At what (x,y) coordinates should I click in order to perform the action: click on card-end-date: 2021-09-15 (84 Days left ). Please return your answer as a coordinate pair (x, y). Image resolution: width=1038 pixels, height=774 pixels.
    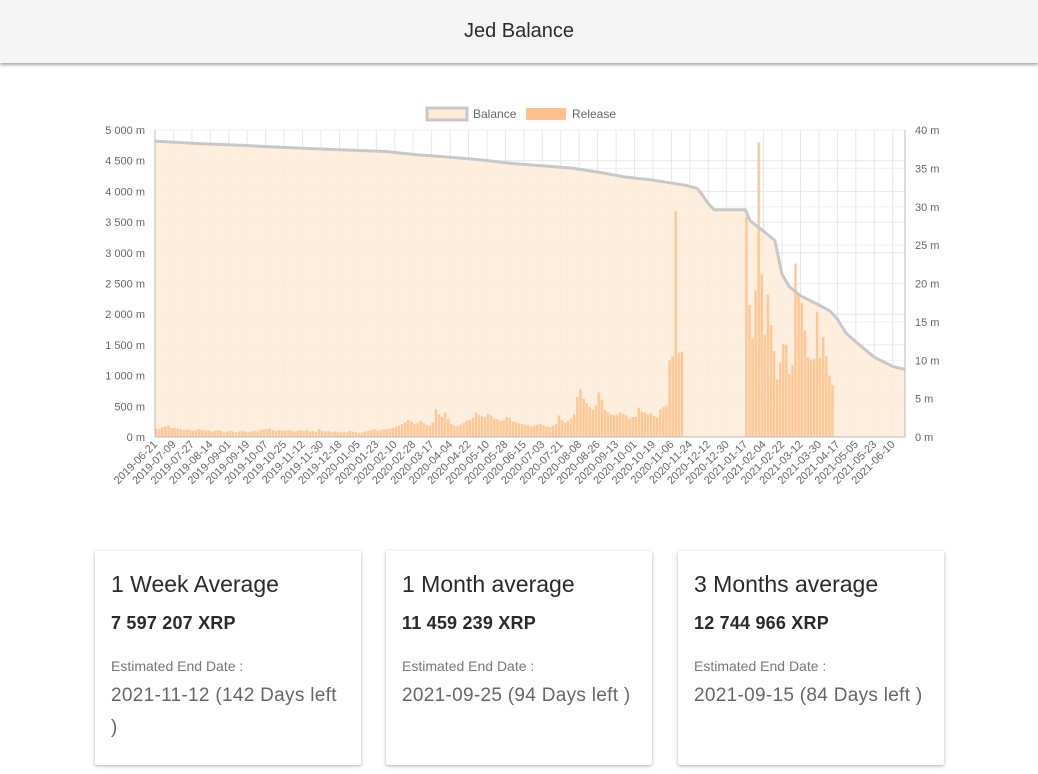
    Looking at the image, I should click on (808, 695).